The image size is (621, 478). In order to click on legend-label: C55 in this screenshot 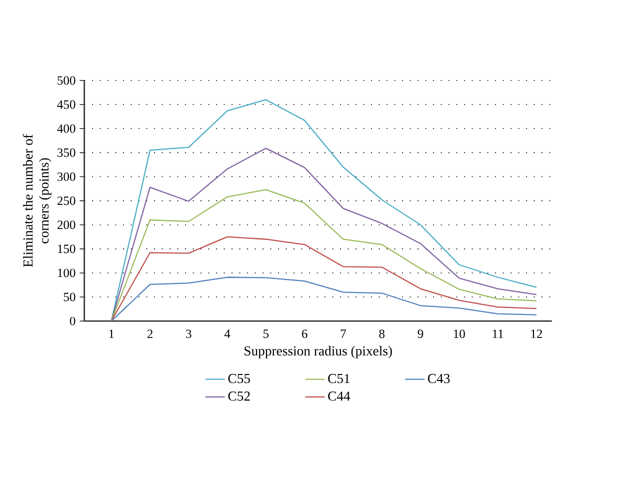, I will do `click(239, 378)`.